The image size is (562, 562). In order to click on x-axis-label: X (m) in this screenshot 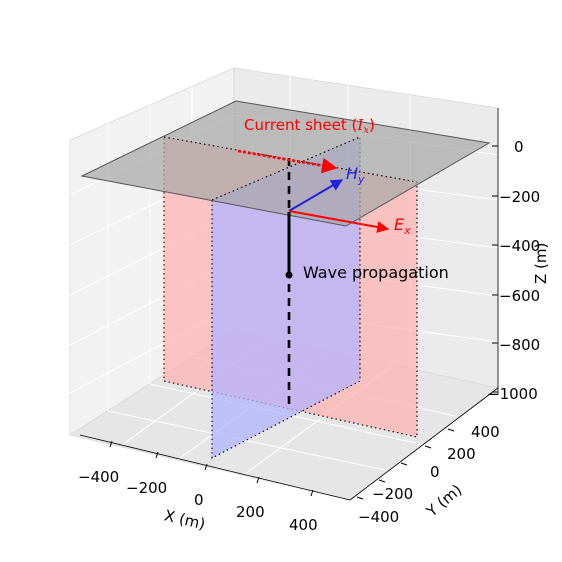, I will do `click(185, 519)`.